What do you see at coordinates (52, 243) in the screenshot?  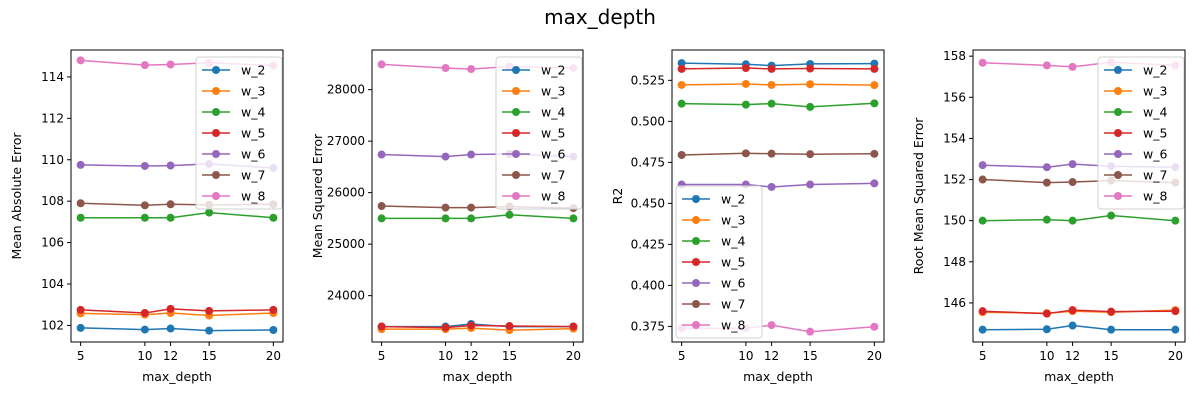 I see `y-tick-label: 106` at bounding box center [52, 243].